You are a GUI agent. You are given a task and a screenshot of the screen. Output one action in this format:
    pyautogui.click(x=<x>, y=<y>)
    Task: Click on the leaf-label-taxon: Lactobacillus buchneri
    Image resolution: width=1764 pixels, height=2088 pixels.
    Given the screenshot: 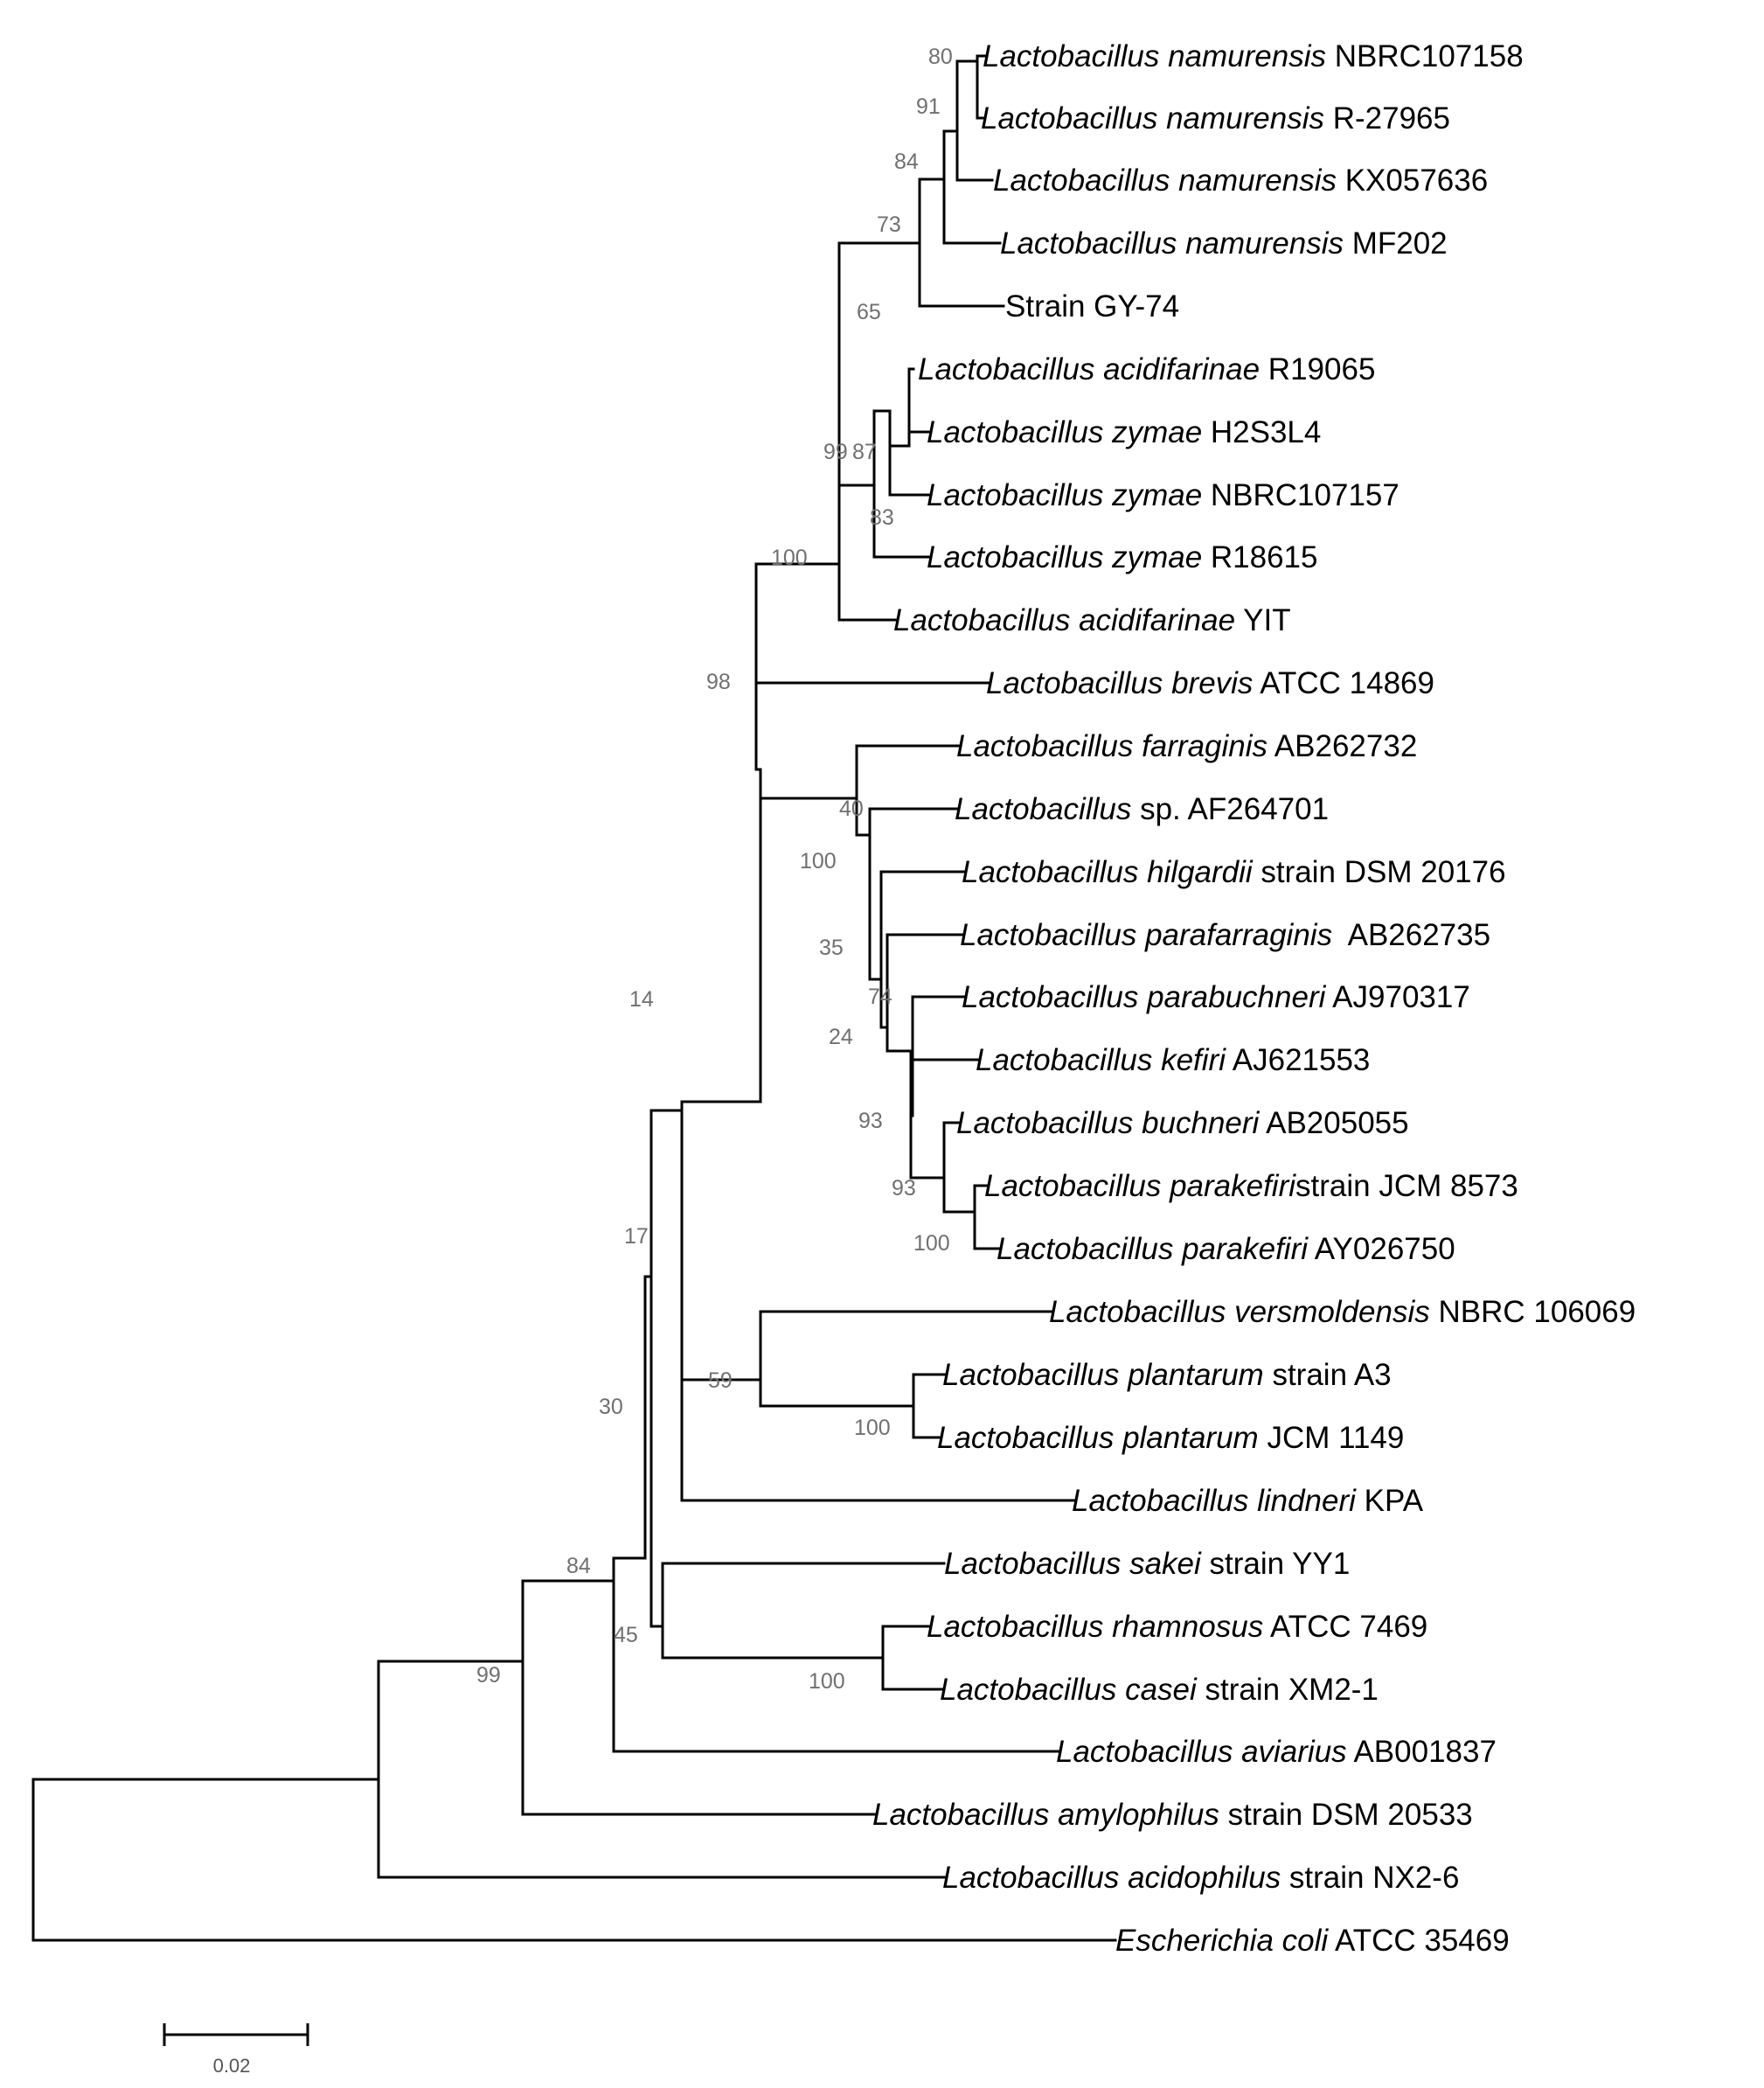 What is the action you would take?
    pyautogui.click(x=1108, y=1123)
    